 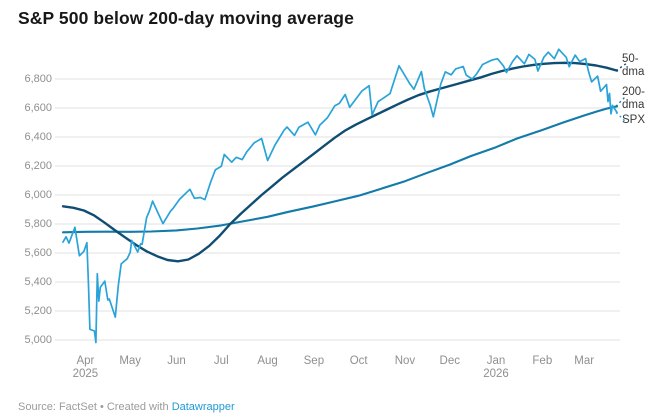 What do you see at coordinates (85, 361) in the screenshot?
I see `x-tick-label: Apr` at bounding box center [85, 361].